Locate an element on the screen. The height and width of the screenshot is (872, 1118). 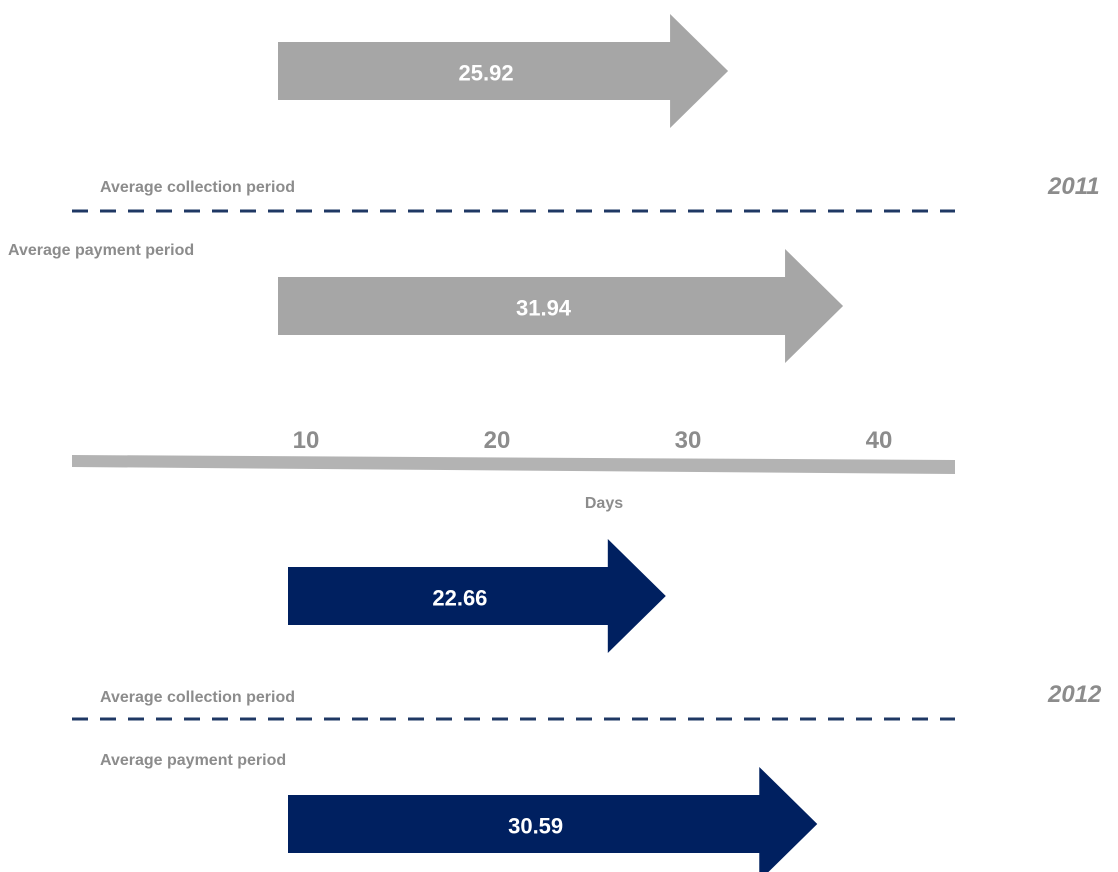
axis-label-days: Days is located at coordinates (604, 503).